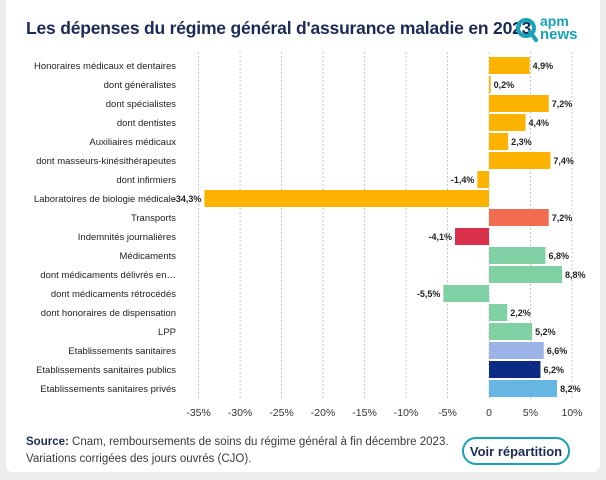 This screenshot has height=480, width=606. I want to click on value-label: 5,2%, so click(545, 332).